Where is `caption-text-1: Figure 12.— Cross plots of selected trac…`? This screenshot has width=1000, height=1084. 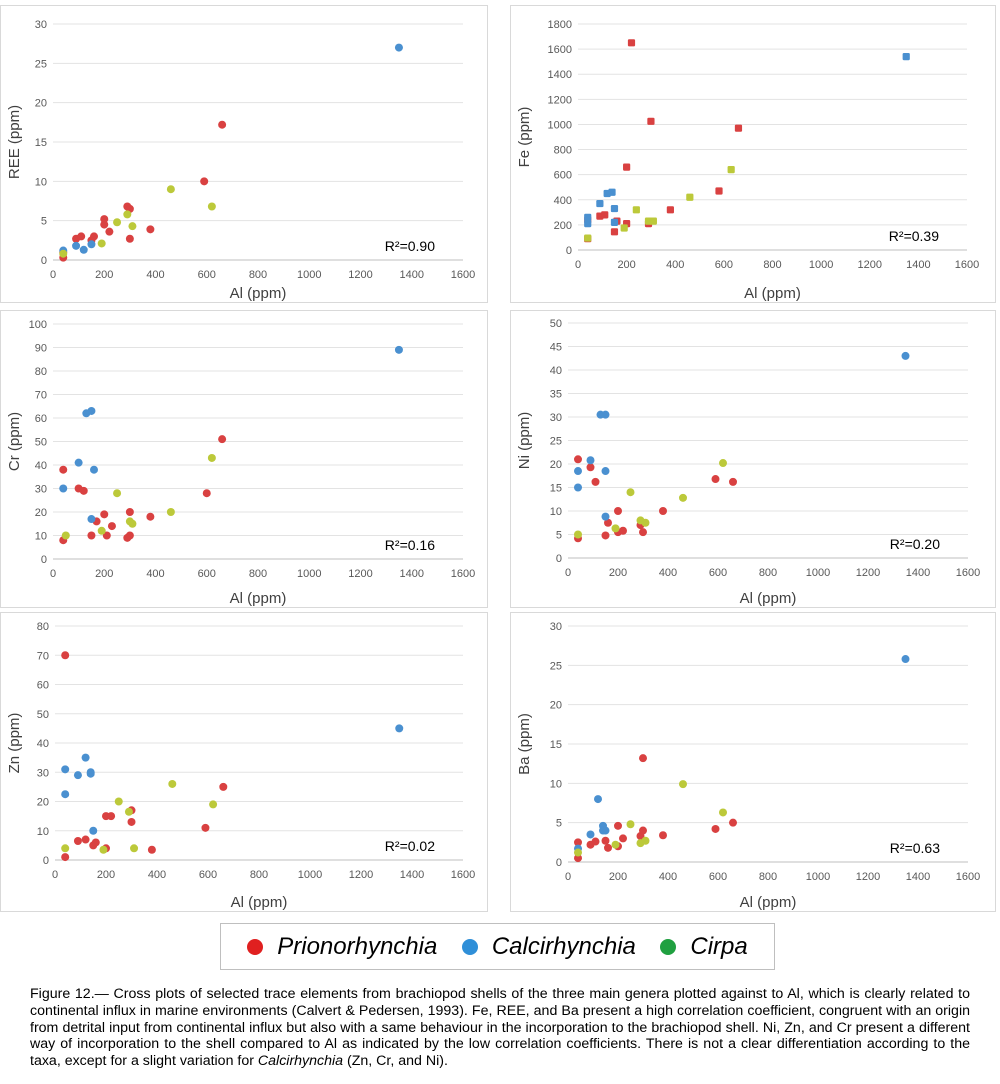 caption-text-1: Figure 12.— Cross plots of selected trac… is located at coordinates (500, 1028).